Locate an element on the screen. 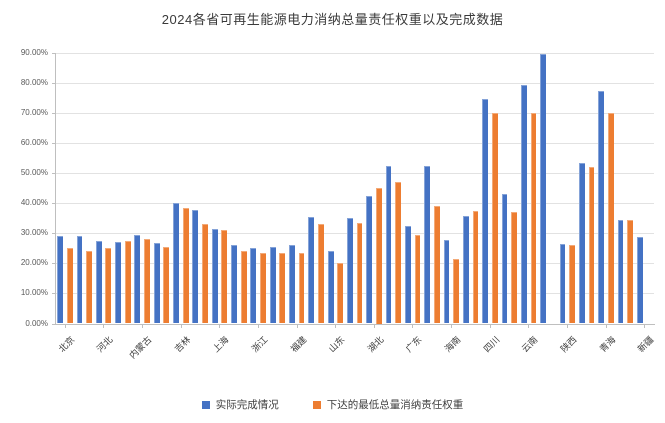  bar-assigned-北京 is located at coordinates (69, 286).